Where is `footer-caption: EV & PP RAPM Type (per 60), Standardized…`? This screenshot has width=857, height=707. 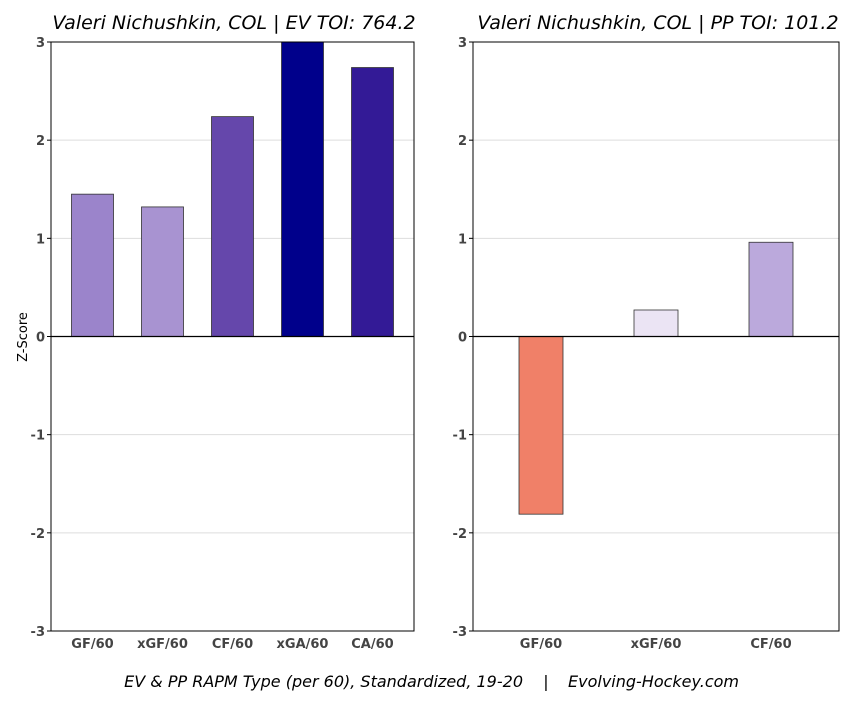 footer-caption: EV & PP RAPM Type (per 60), Standardized… is located at coordinates (323, 681).